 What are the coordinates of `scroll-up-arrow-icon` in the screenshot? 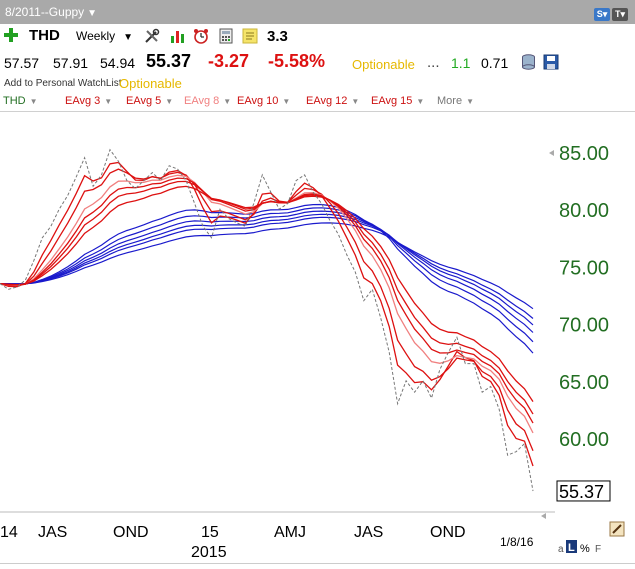 It's located at (551, 153).